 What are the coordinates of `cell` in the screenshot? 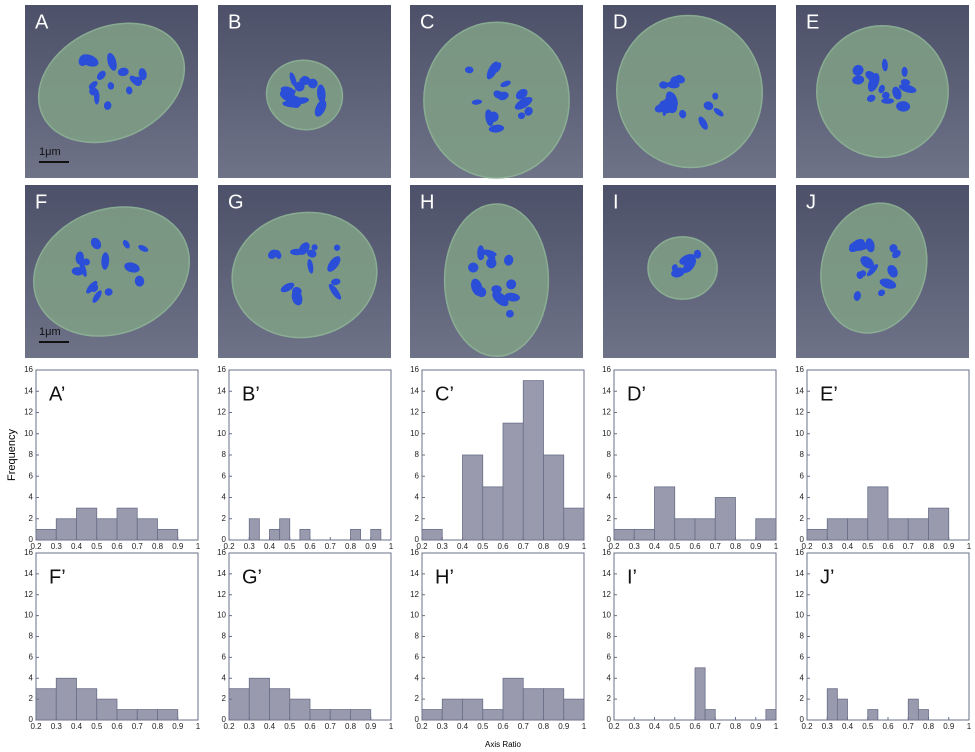 It's located at (689, 91).